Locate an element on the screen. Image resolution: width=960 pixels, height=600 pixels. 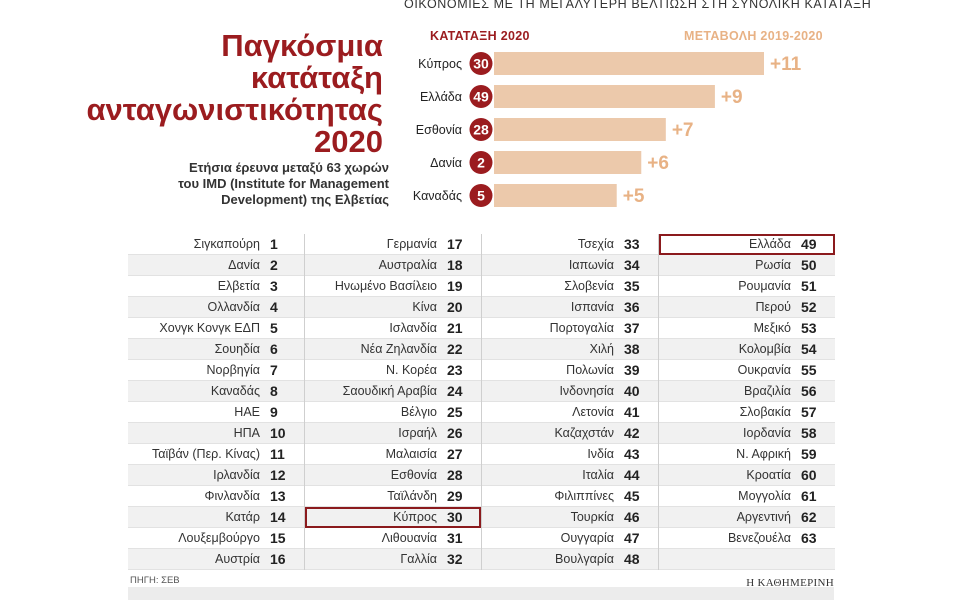
table-row: Σιγκαπούρη 1 is located at coordinates (216, 244).